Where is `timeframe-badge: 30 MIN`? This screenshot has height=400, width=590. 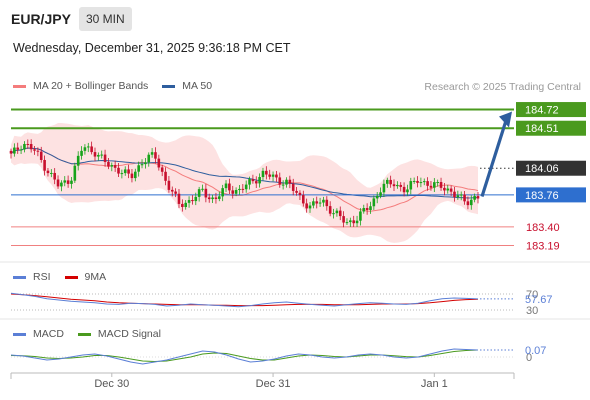 timeframe-badge: 30 MIN is located at coordinates (105, 19).